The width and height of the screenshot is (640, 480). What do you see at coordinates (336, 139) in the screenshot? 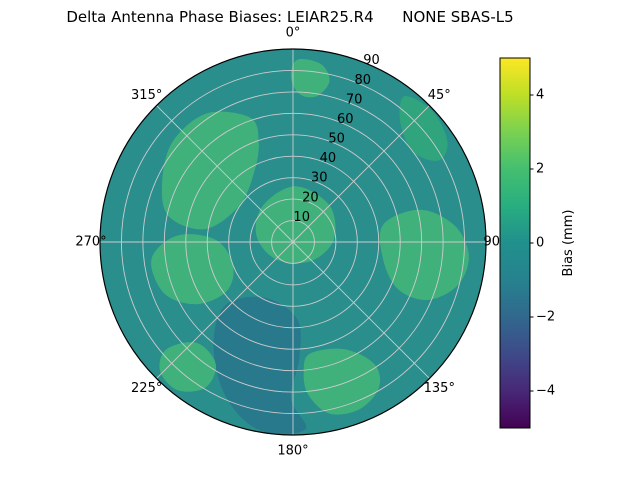
I see `r-tick-label: 50` at bounding box center [336, 139].